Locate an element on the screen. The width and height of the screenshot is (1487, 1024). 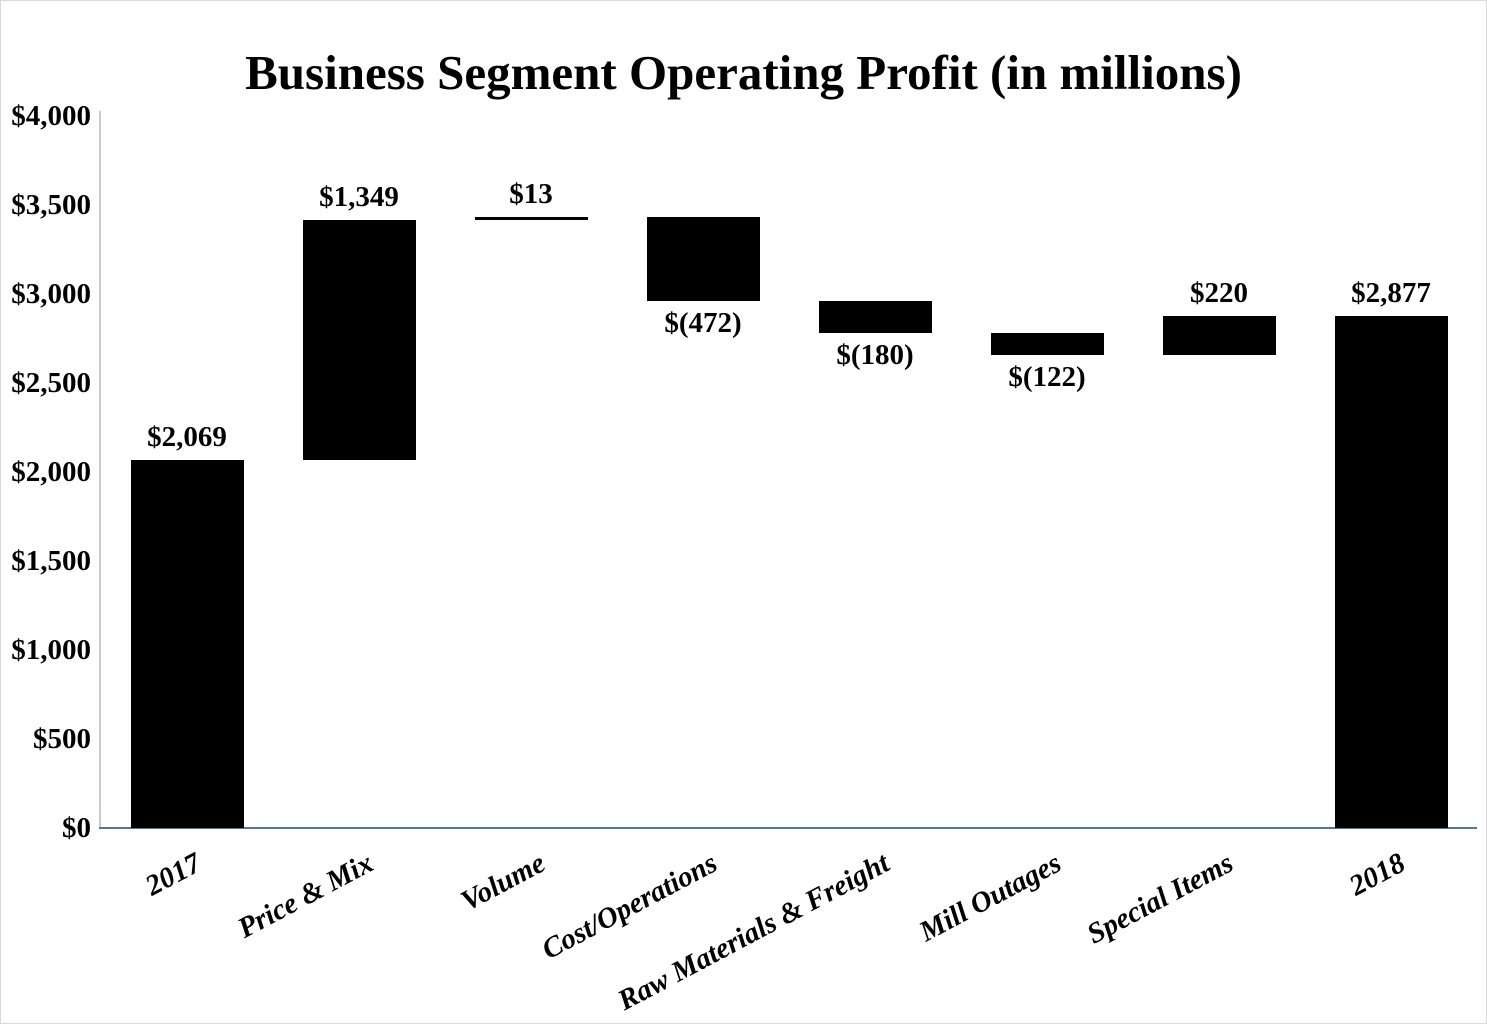
bar-value-label: $220 is located at coordinates (1219, 292).